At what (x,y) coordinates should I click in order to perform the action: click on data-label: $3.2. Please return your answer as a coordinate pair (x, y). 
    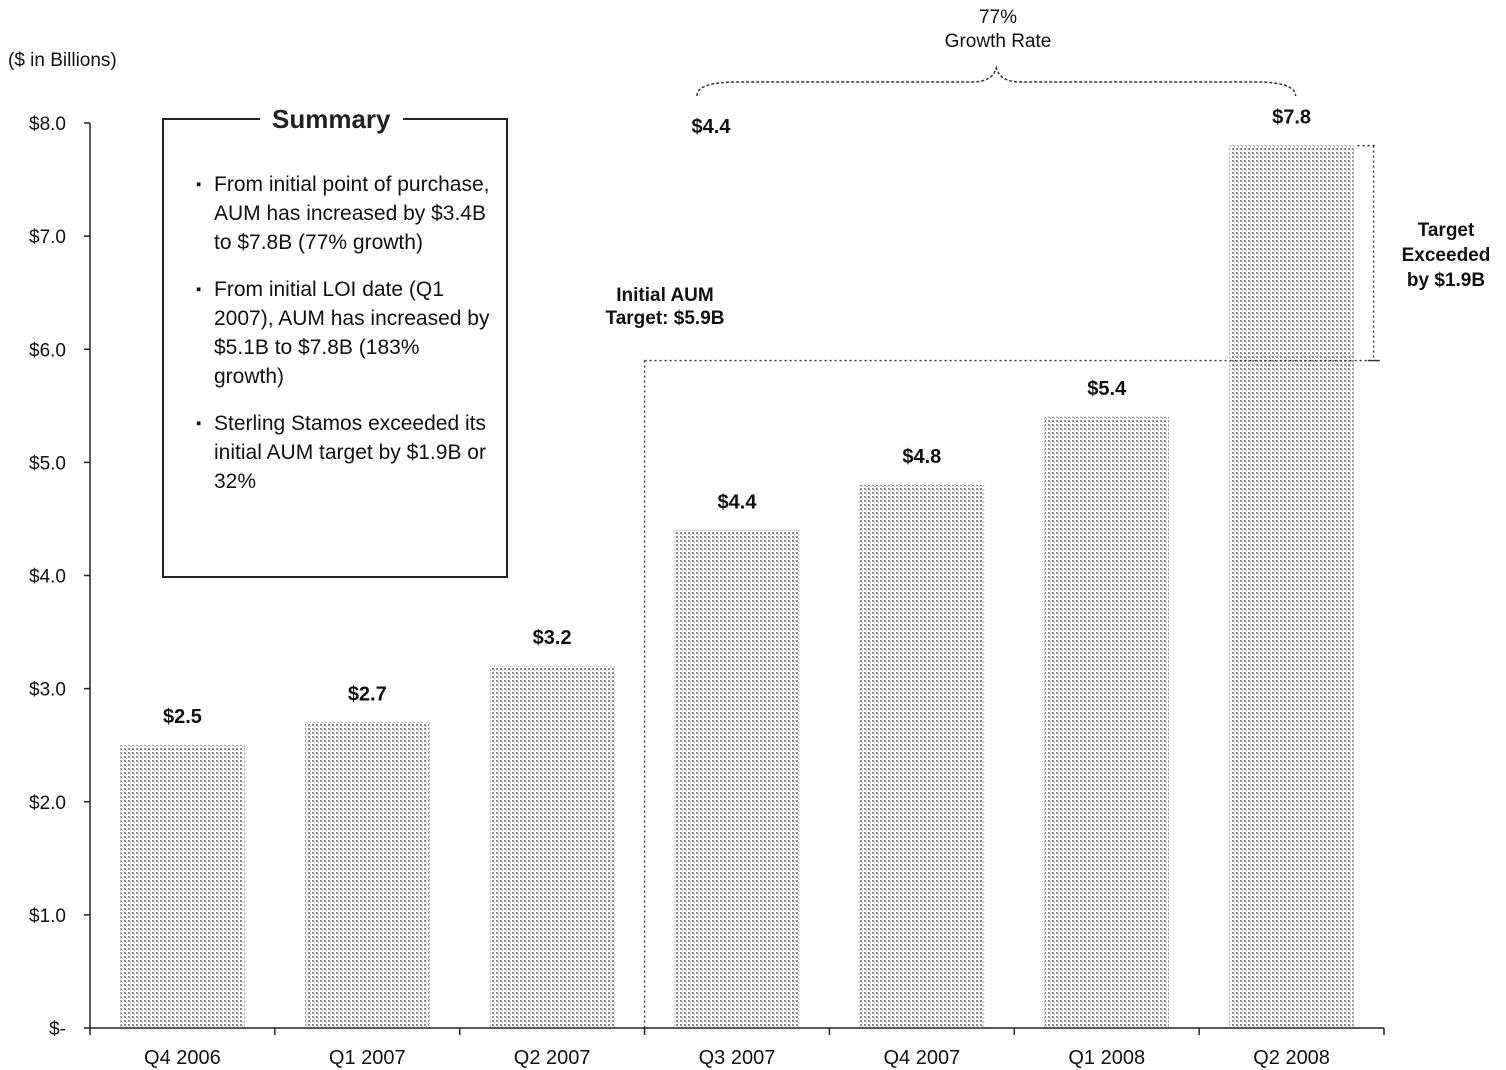
    Looking at the image, I should click on (552, 638).